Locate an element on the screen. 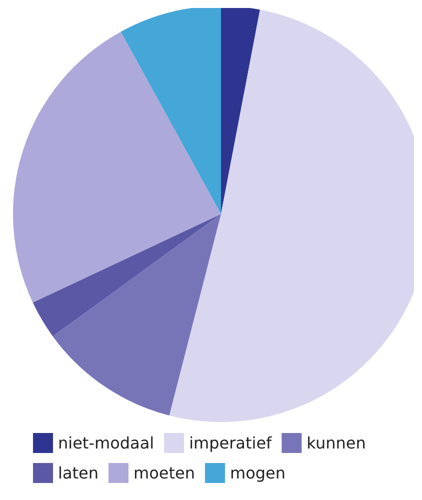  legend-label: laten is located at coordinates (78, 473).